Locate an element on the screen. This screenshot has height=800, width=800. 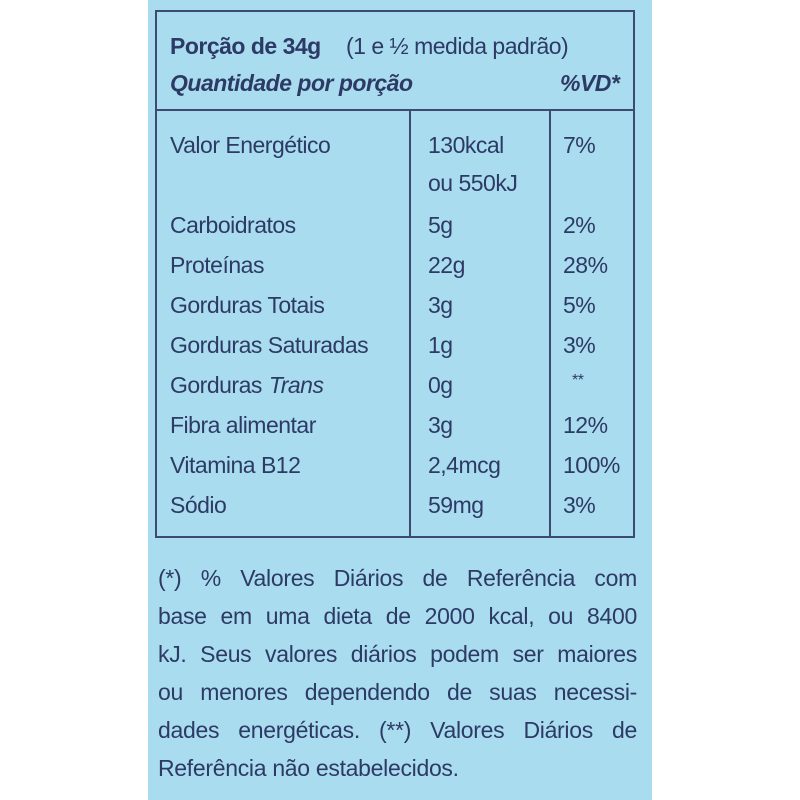
nutrient-name: Carboidratos is located at coordinates (233, 225).